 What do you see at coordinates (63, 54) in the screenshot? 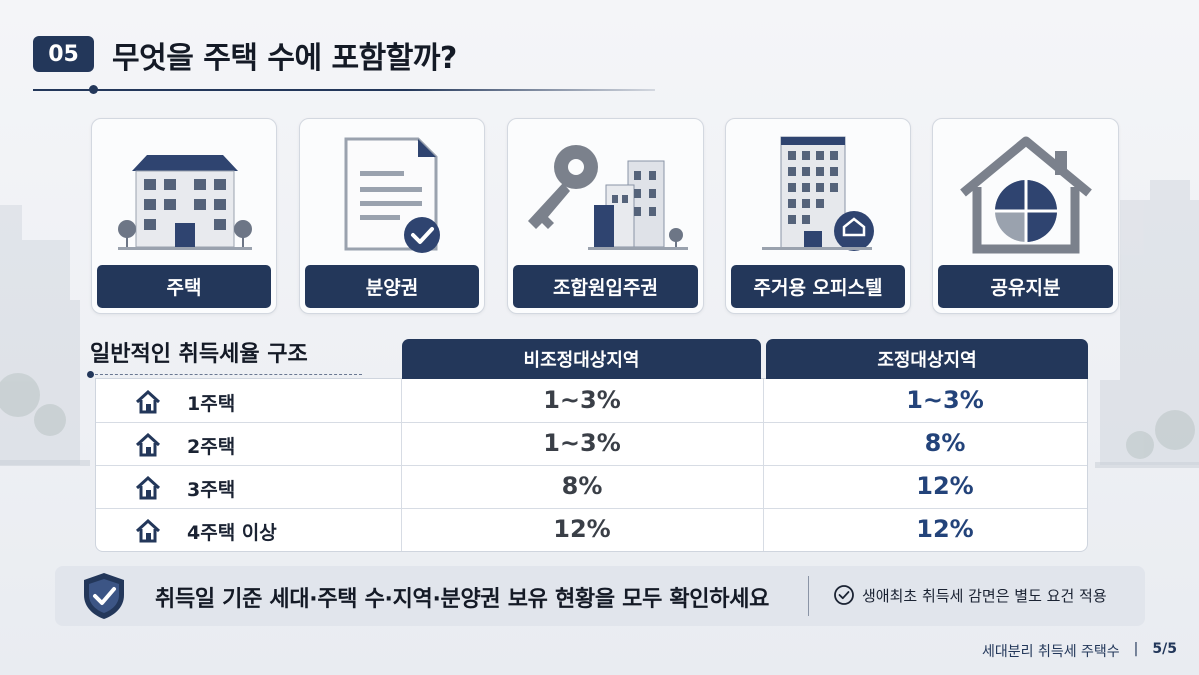
I see `section-number-badge: 05` at bounding box center [63, 54].